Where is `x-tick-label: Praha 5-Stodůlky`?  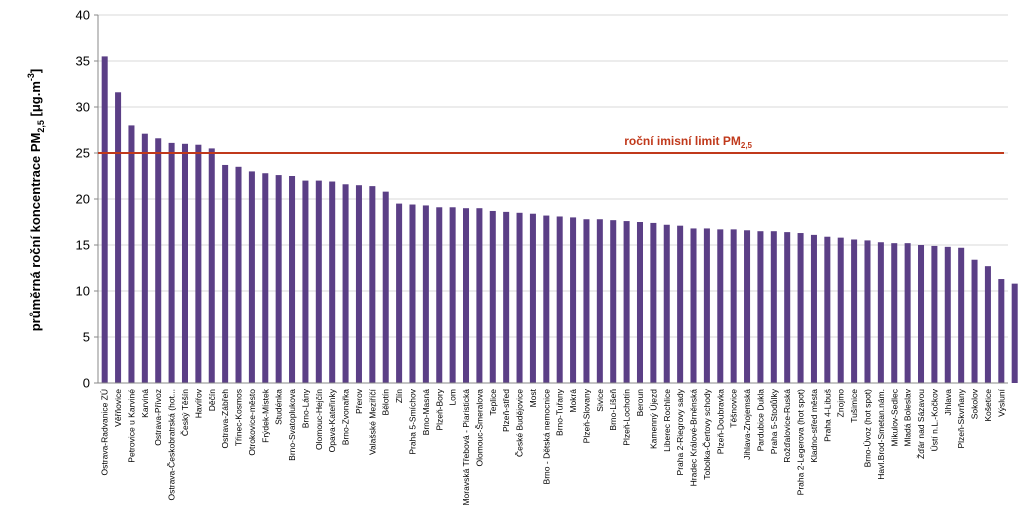
x-tick-label: Praha 5-Stodůlky is located at coordinates (774, 421).